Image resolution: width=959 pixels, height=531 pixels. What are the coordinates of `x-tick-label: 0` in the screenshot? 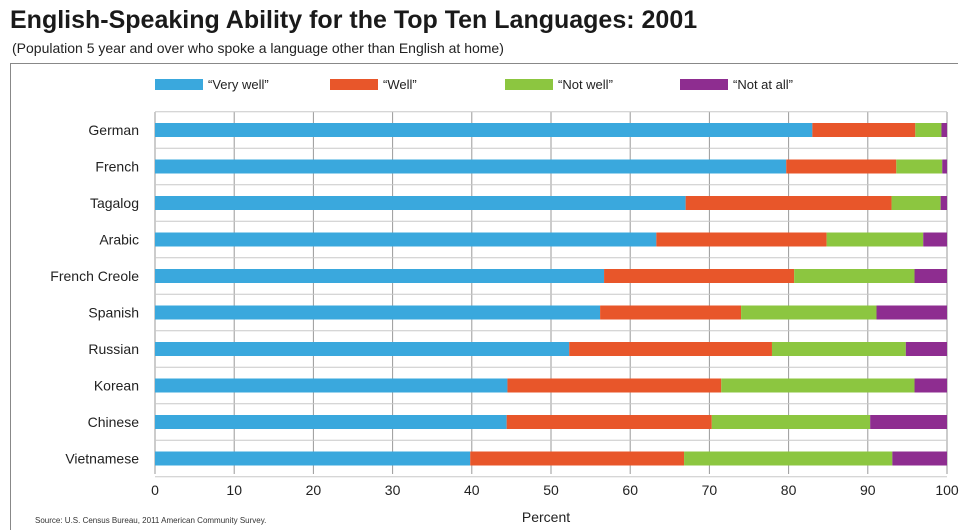 It's located at (155, 490).